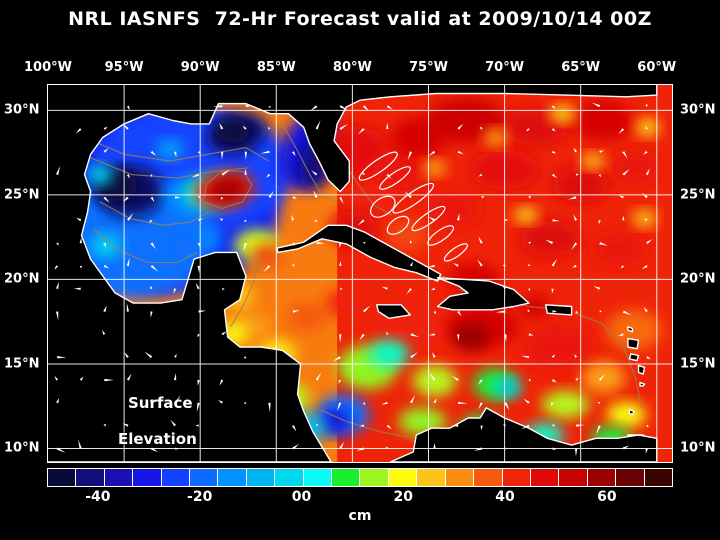  Describe the element at coordinates (403, 497) in the screenshot. I see `colorbar-tick-label: 20` at that location.